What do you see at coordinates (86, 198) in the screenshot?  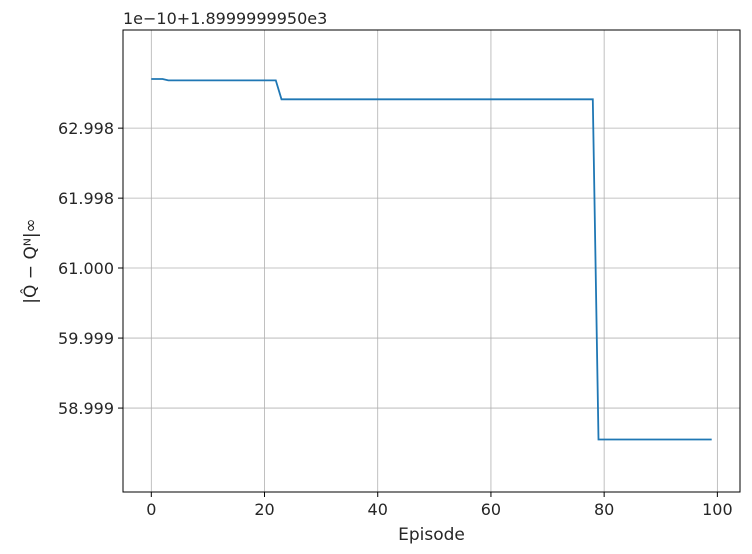 I see `y-tick-label: 61.998` at bounding box center [86, 198].